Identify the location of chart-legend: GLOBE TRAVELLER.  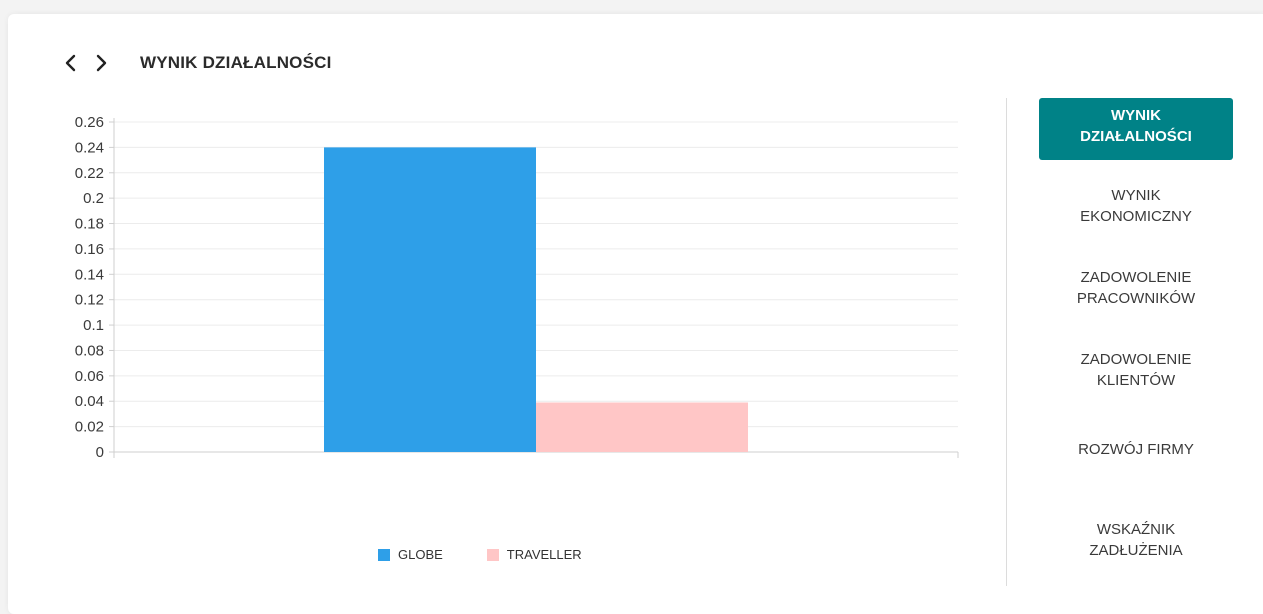
(502, 554).